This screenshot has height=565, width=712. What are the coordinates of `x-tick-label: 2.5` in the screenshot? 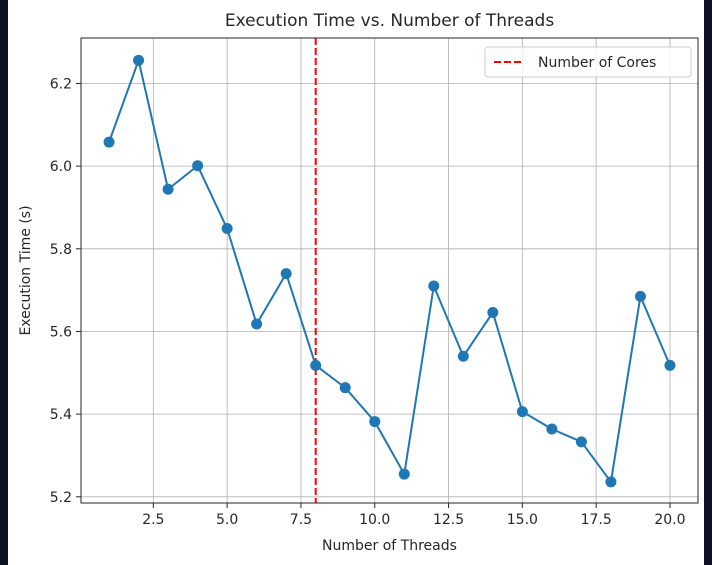 It's located at (153, 520).